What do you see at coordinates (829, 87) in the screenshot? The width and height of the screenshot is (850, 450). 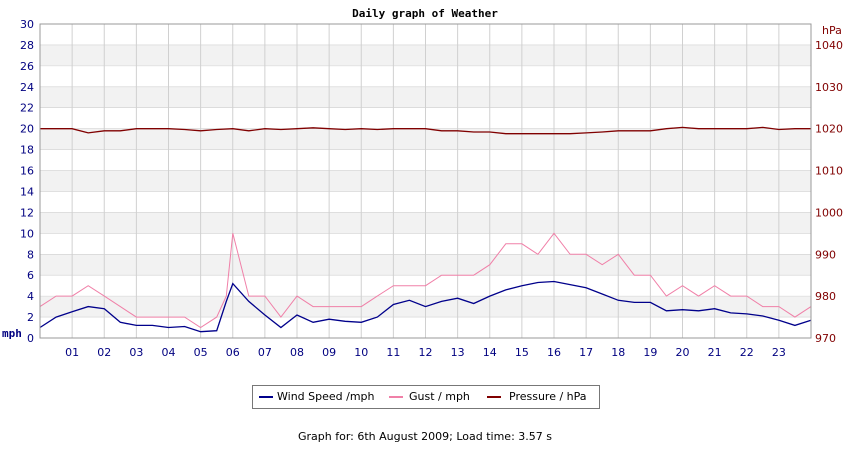 I see `y-tick-label-right: 1030` at bounding box center [829, 87].